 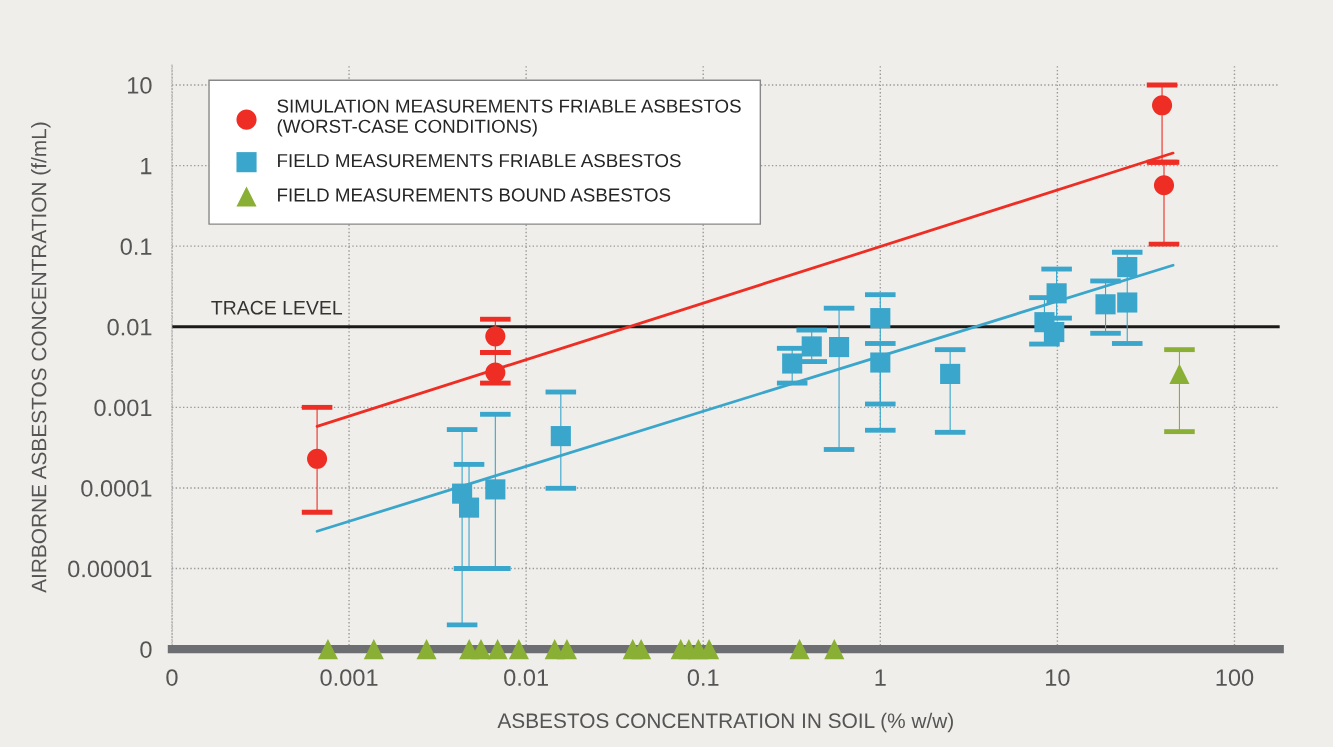 What do you see at coordinates (146, 166) in the screenshot?
I see `y-tick-label: 1` at bounding box center [146, 166].